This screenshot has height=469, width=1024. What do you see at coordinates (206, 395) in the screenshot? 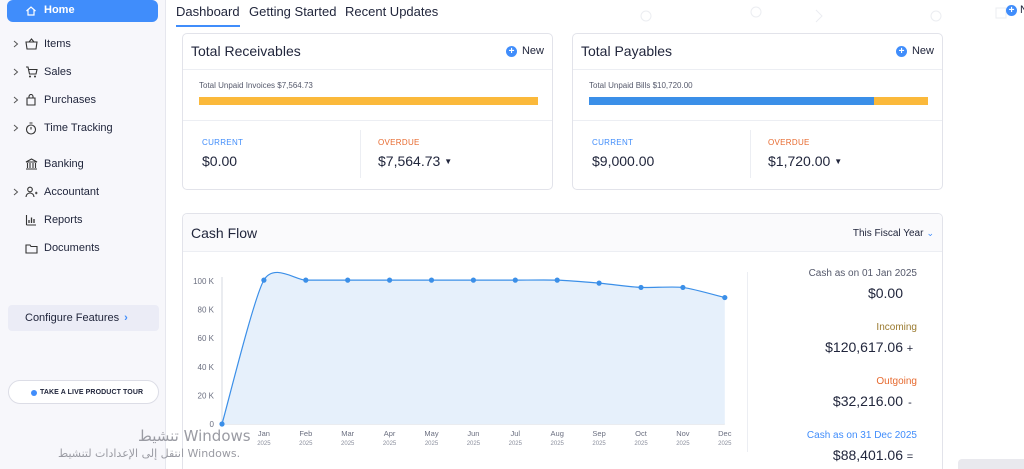
I see `y-tick-label: 20 K` at bounding box center [206, 395].